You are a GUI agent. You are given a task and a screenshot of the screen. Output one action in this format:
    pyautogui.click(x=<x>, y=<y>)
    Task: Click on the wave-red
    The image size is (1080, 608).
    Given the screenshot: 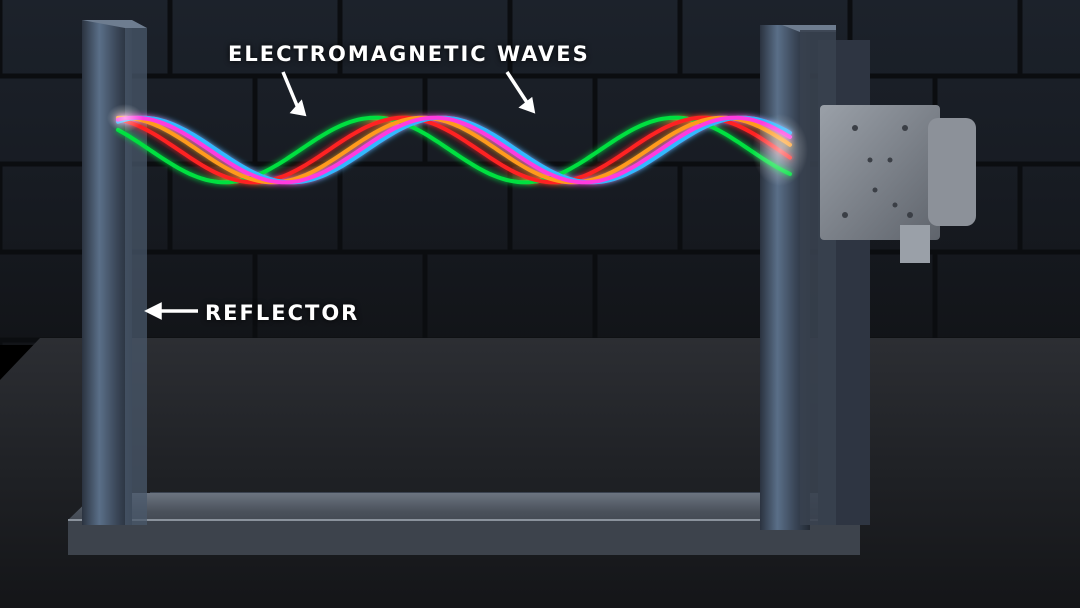 What is the action you would take?
    pyautogui.click(x=454, y=150)
    